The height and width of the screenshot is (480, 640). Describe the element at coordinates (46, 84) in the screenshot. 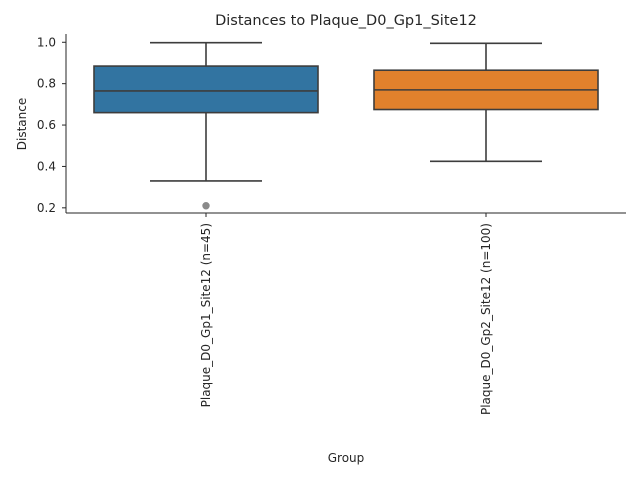

I see `y-tick-label: 0.8` at that location.